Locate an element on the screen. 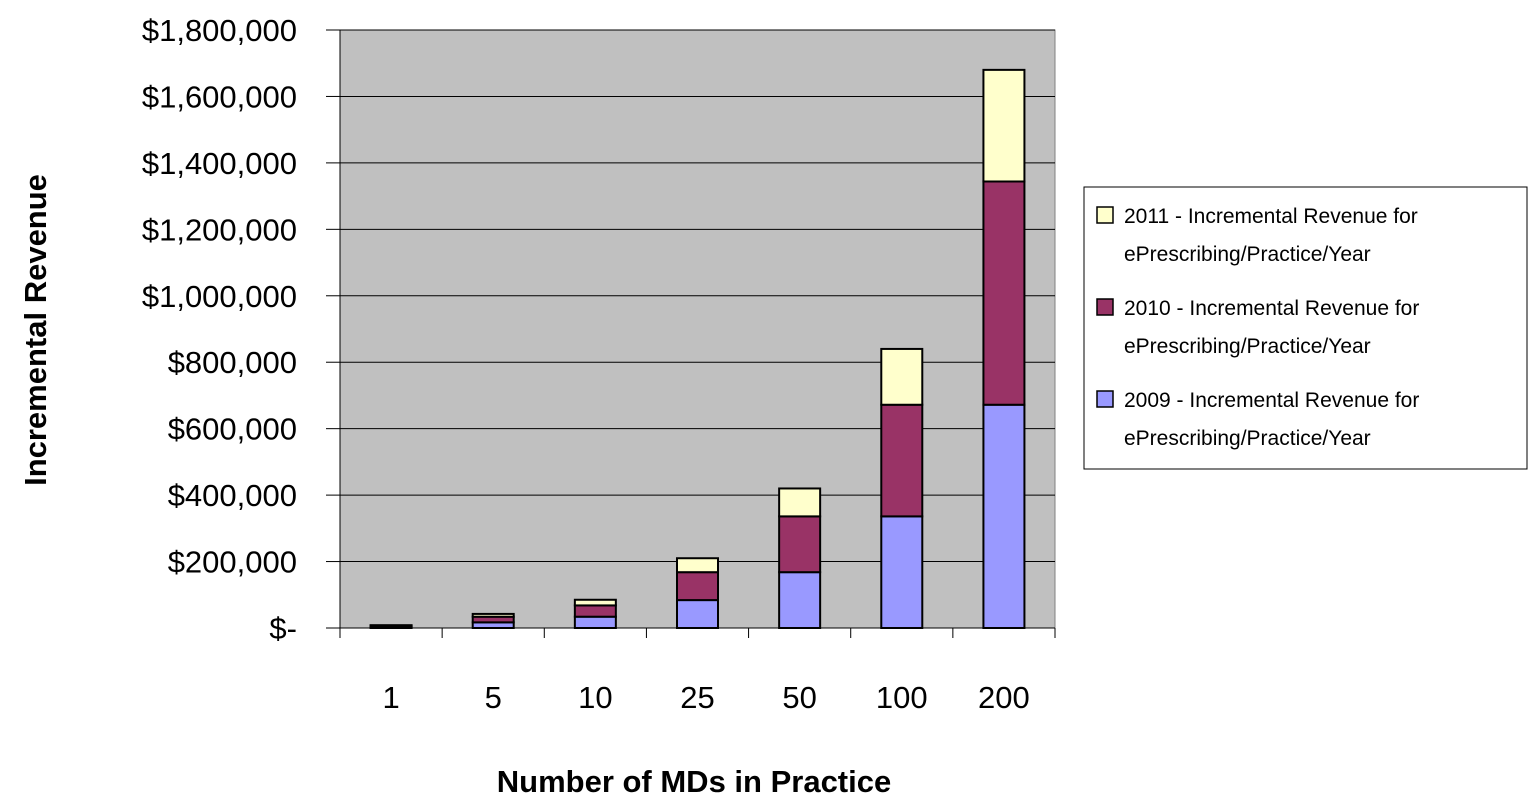 The height and width of the screenshot is (808, 1532). x-axis-title: Number of MDs in Practice is located at coordinates (694, 781).